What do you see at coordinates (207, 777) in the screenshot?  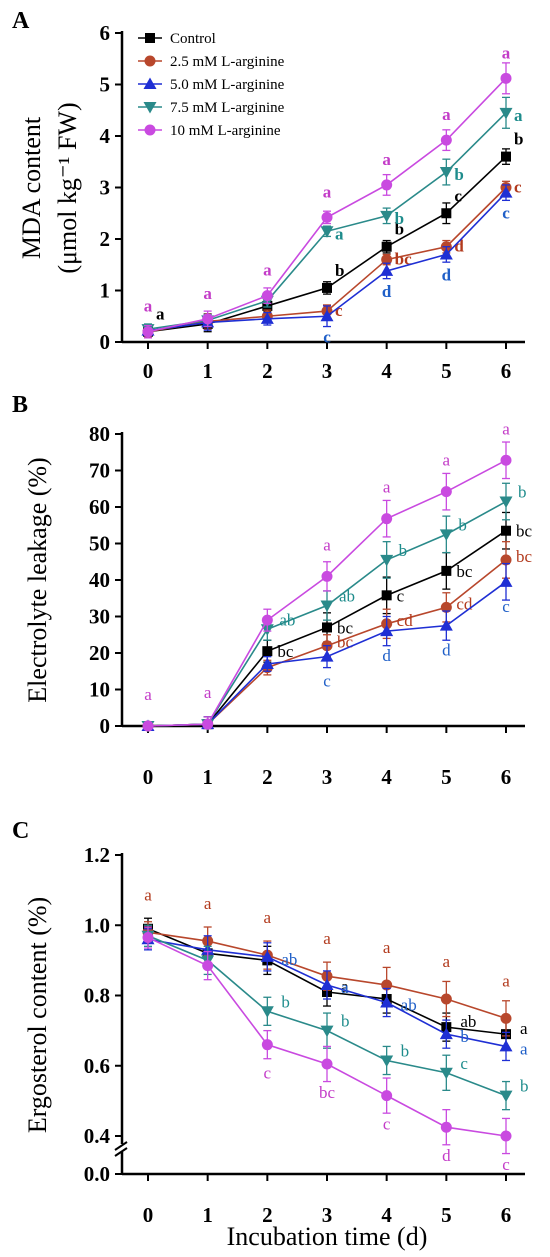 I see `x-tick-label: 1` at bounding box center [207, 777].